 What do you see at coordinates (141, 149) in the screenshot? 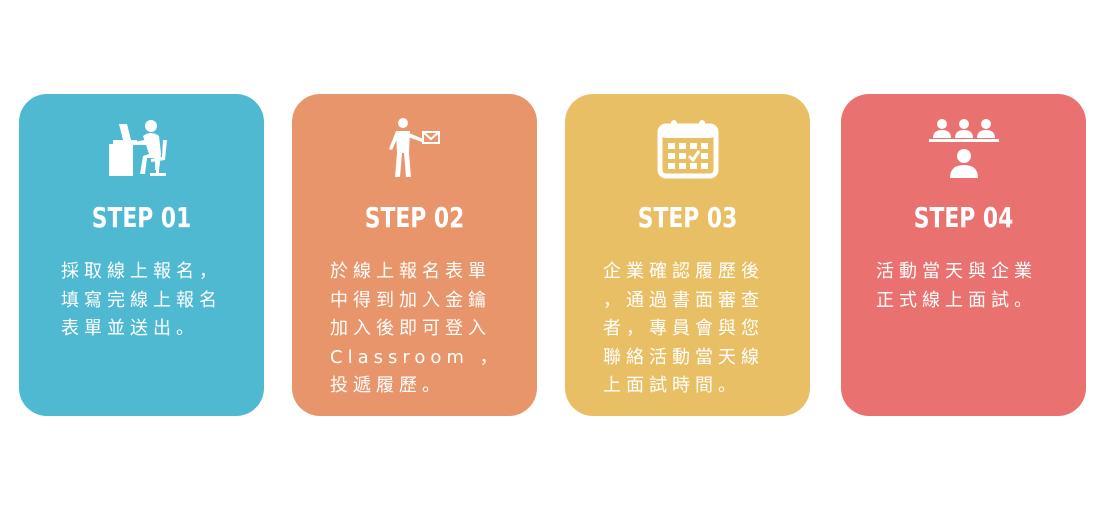
I see `computer-user-icon` at bounding box center [141, 149].